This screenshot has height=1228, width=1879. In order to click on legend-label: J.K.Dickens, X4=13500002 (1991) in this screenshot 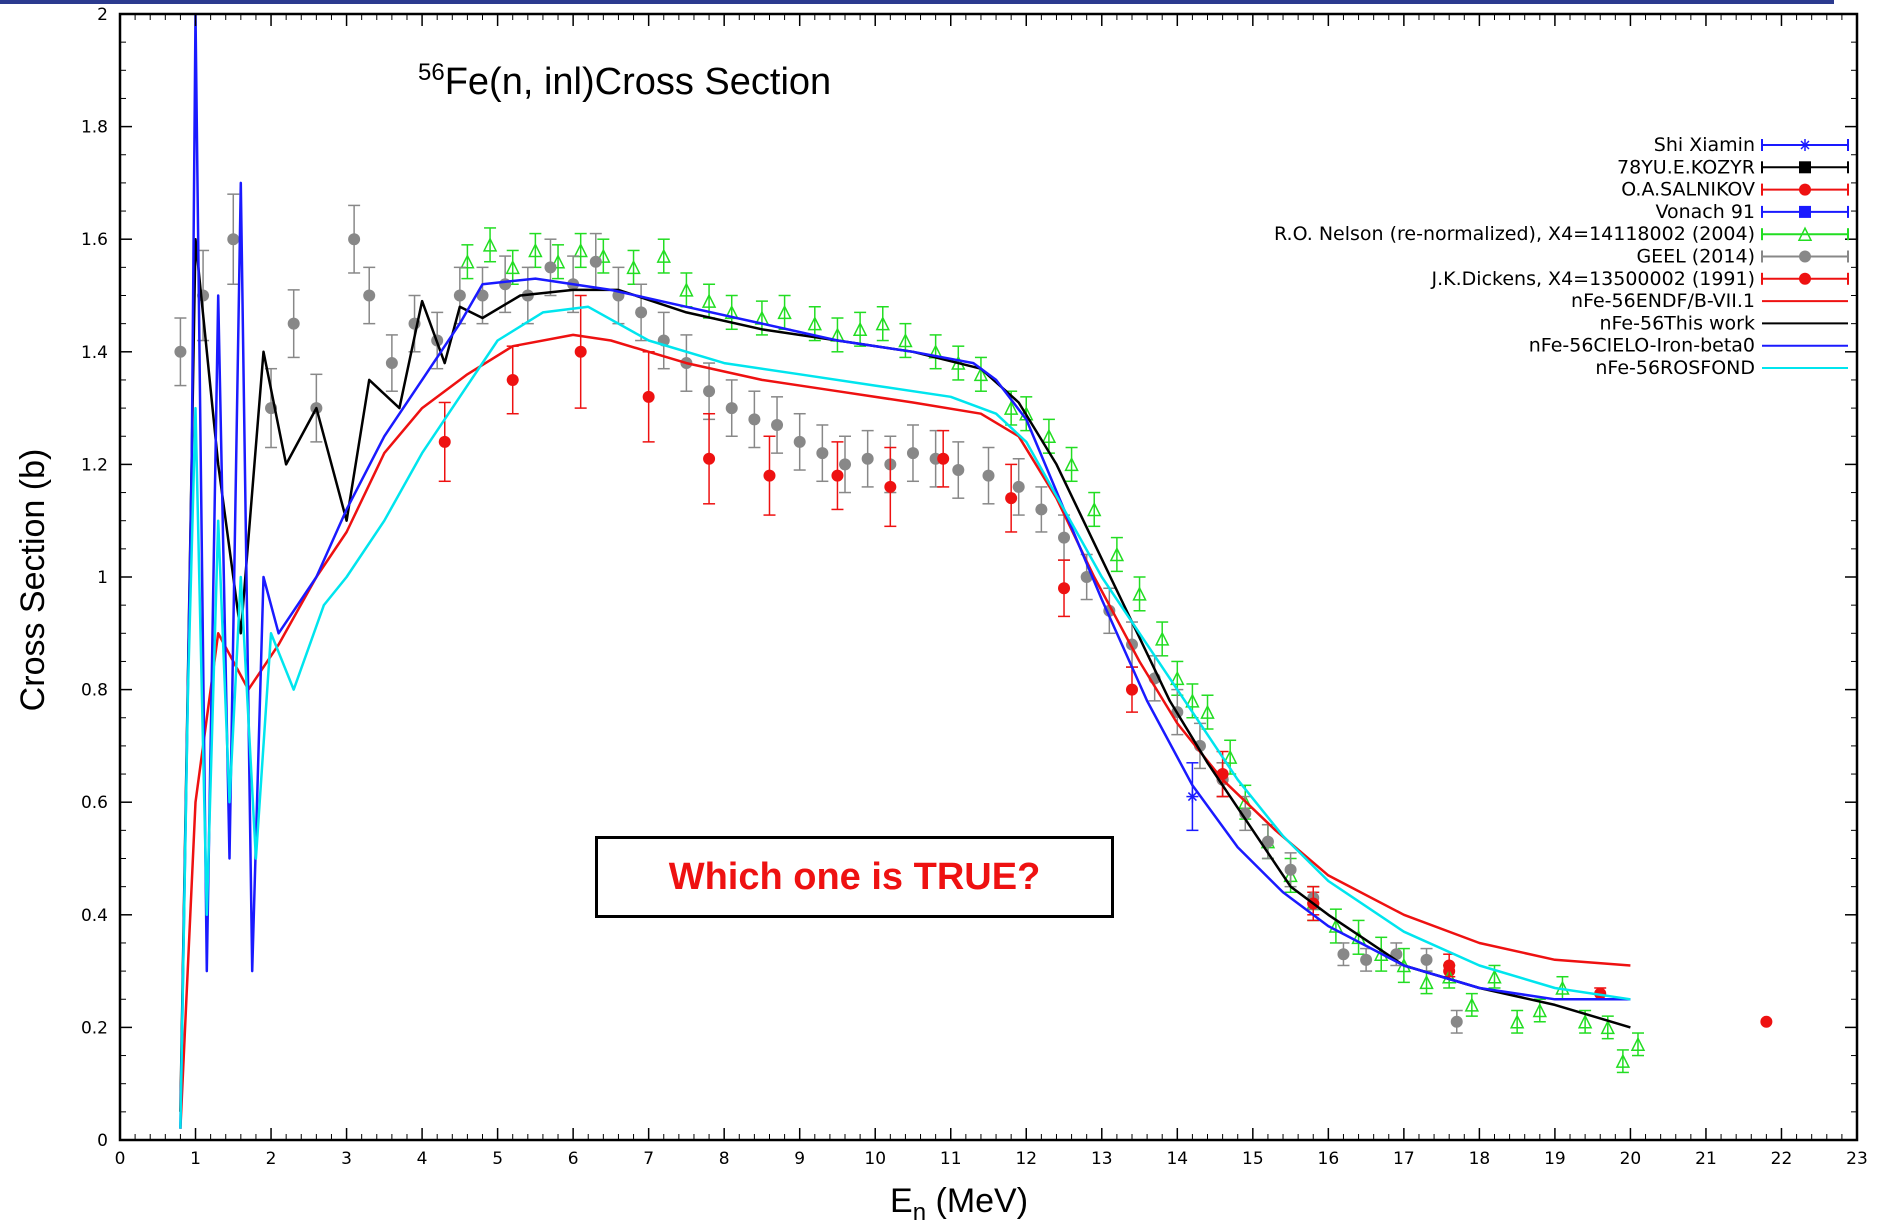, I will do `click(1593, 279)`.